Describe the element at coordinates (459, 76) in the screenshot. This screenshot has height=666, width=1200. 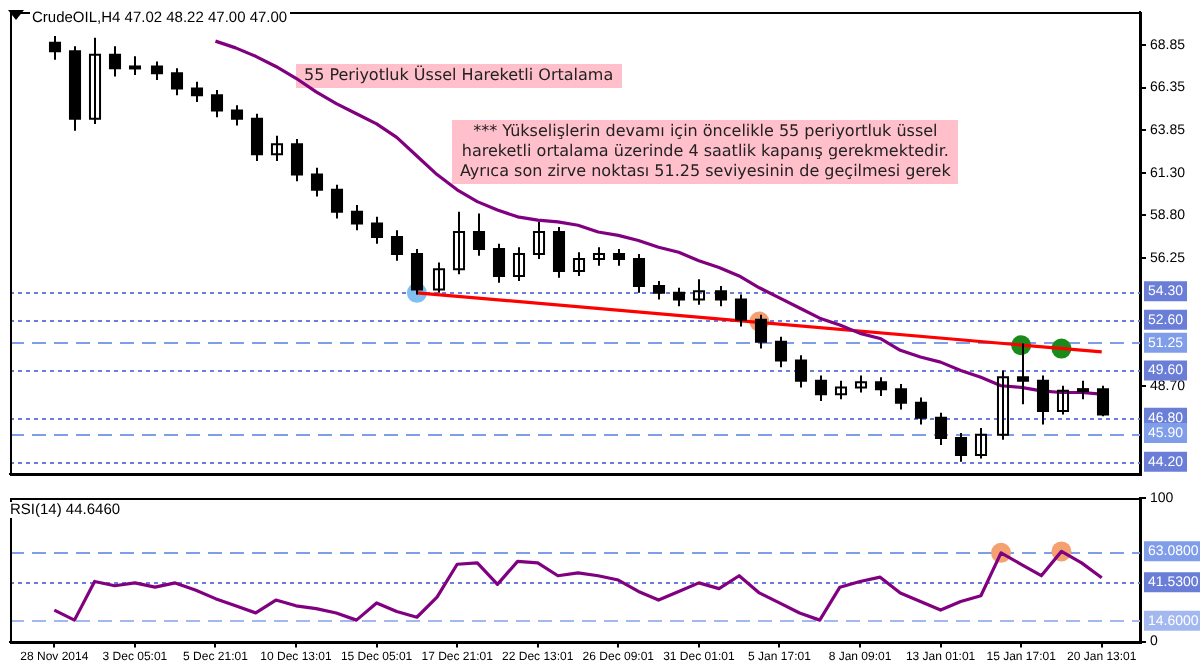
I see `annotation: 55 Periyotluk Üssel Hareketli Ortalama` at that location.